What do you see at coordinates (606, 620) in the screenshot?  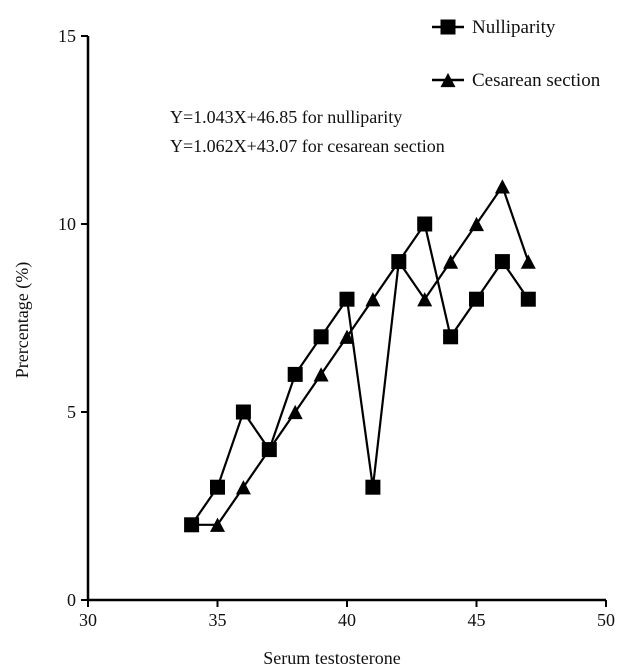 I see `x-tick-label: 50` at bounding box center [606, 620].